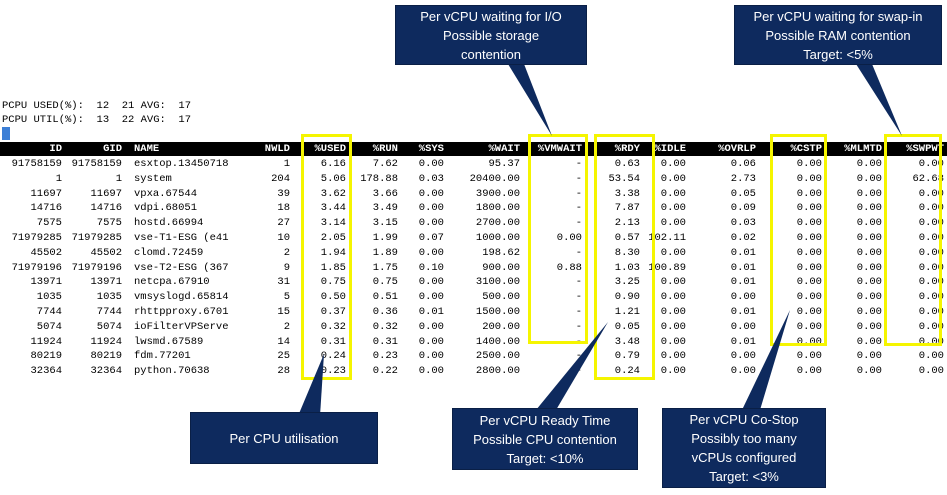 The height and width of the screenshot is (495, 947). I want to click on rdy-column-highlight, so click(624, 257).